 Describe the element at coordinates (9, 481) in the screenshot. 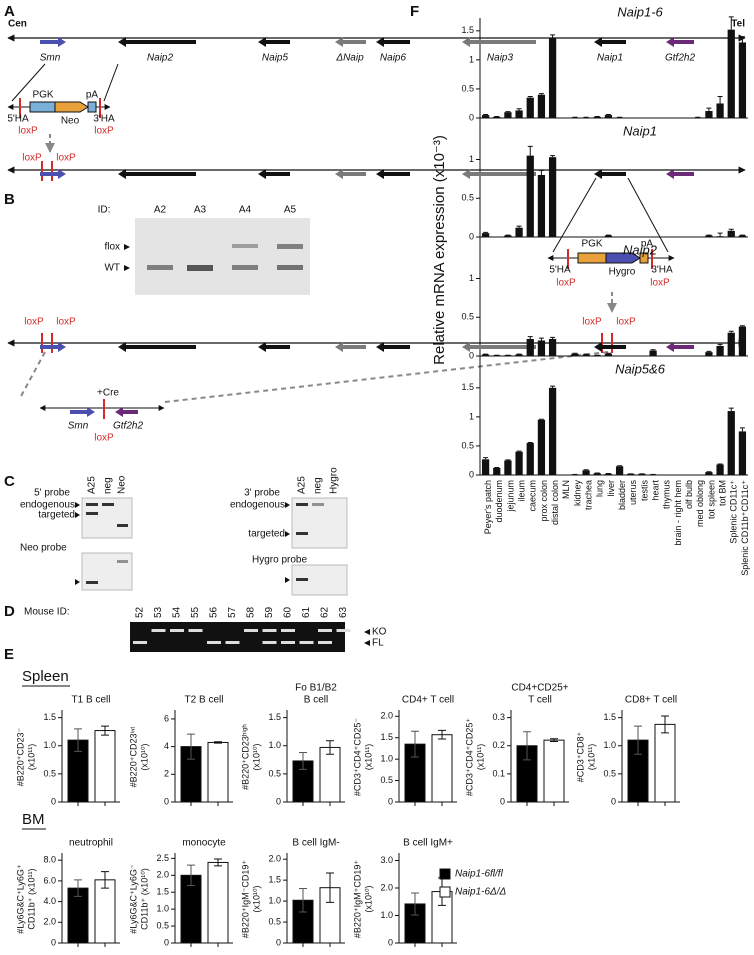

I see `label: C` at that location.